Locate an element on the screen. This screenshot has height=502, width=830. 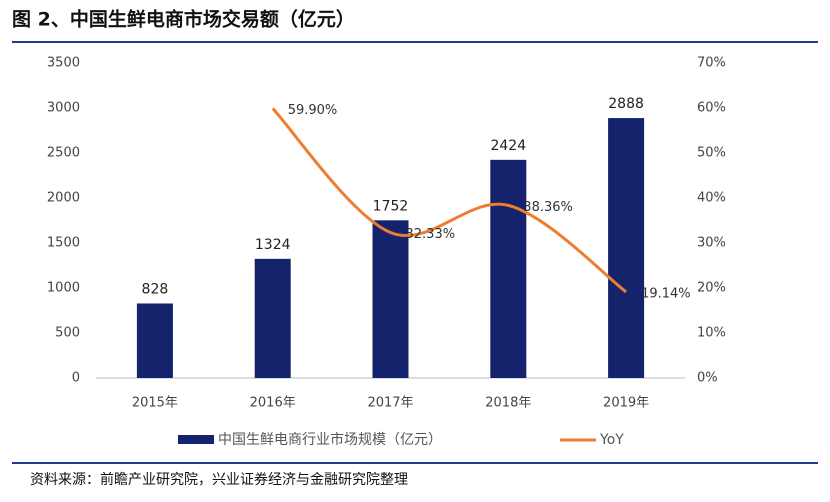
bar-value-label: 2424 is located at coordinates (508, 146).